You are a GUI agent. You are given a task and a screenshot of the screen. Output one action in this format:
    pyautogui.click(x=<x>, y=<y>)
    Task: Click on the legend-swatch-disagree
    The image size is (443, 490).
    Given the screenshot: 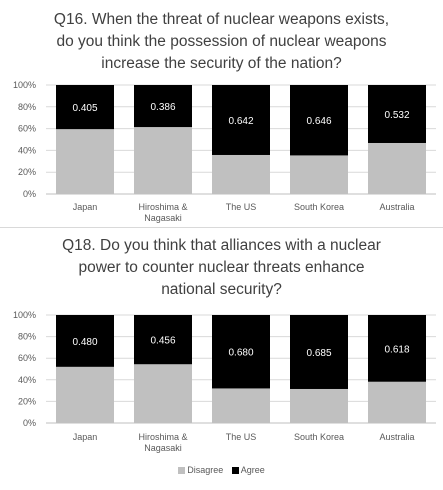 What is the action you would take?
    pyautogui.click(x=182, y=470)
    